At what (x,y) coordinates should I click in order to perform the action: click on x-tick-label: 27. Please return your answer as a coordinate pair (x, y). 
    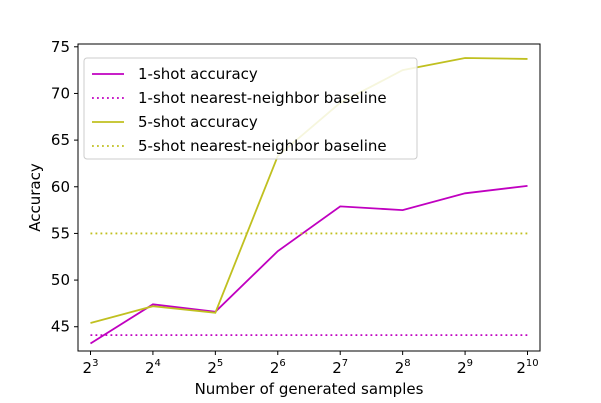
    Looking at the image, I should click on (340, 367).